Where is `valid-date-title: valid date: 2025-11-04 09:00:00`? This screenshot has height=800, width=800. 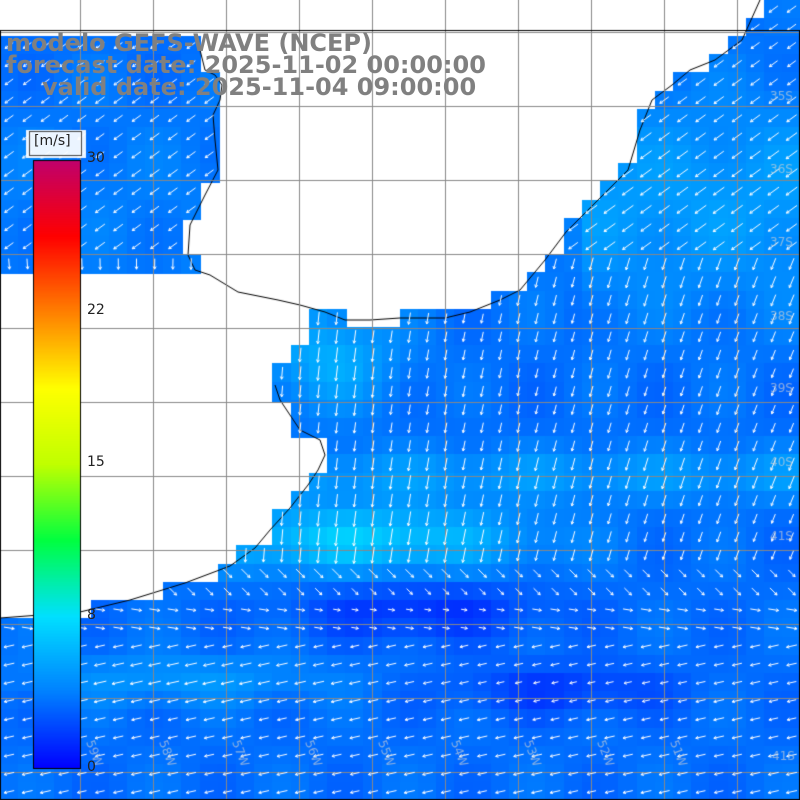 valid-date-title: valid date: 2025-11-04 09:00:00 is located at coordinates (259, 87).